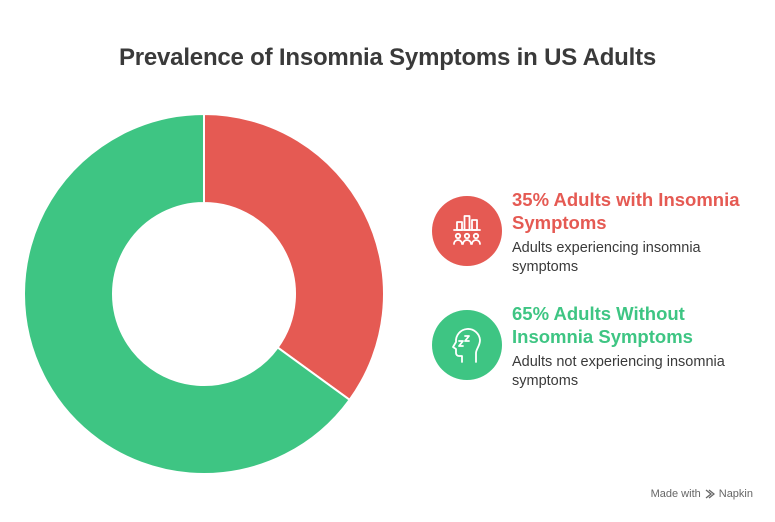  I want to click on legend-heading-no-insomnia: 65% Adults Without Insomnia Symptoms, so click(602, 325).